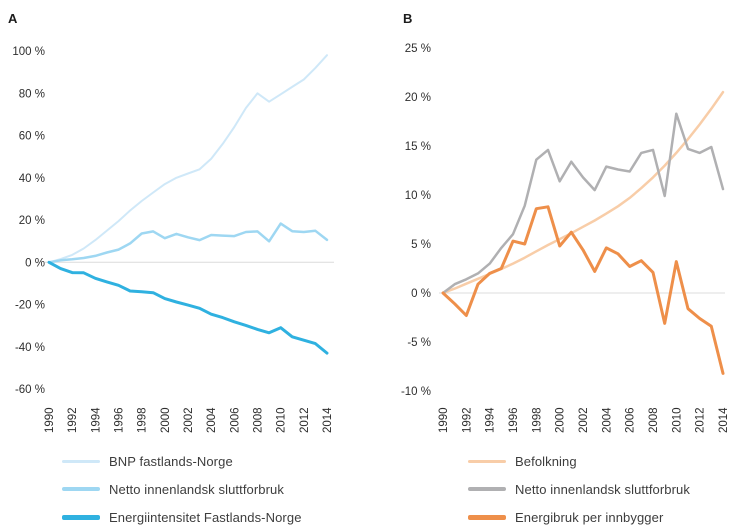 This screenshot has width=730, height=527. Describe the element at coordinates (30, 306) in the screenshot. I see `y-axis-tick-label: -20 %` at that location.